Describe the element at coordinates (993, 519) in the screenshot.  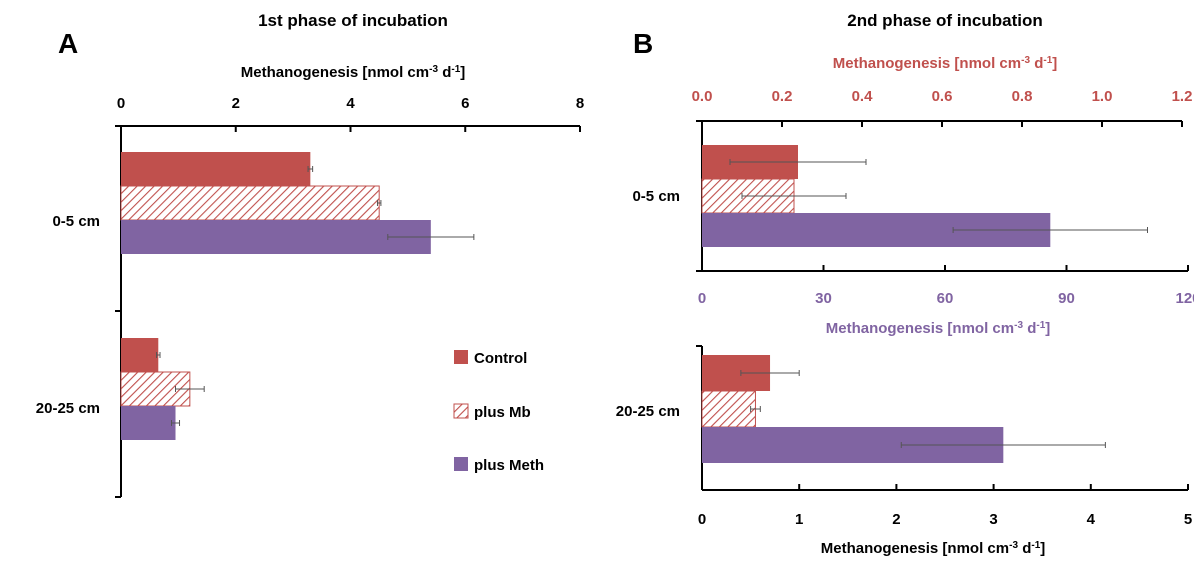
I see `bottom-axis-tick-label: 3` at that location.